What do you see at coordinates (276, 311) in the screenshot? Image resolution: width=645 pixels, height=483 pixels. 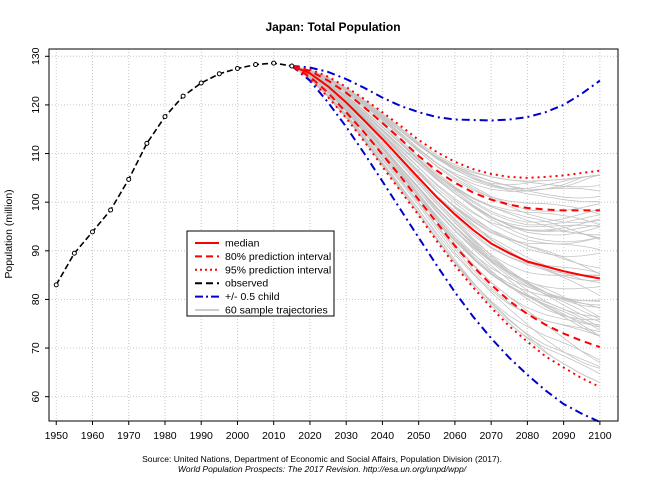 I see `legend-label: 60 sample trajectories` at bounding box center [276, 311].